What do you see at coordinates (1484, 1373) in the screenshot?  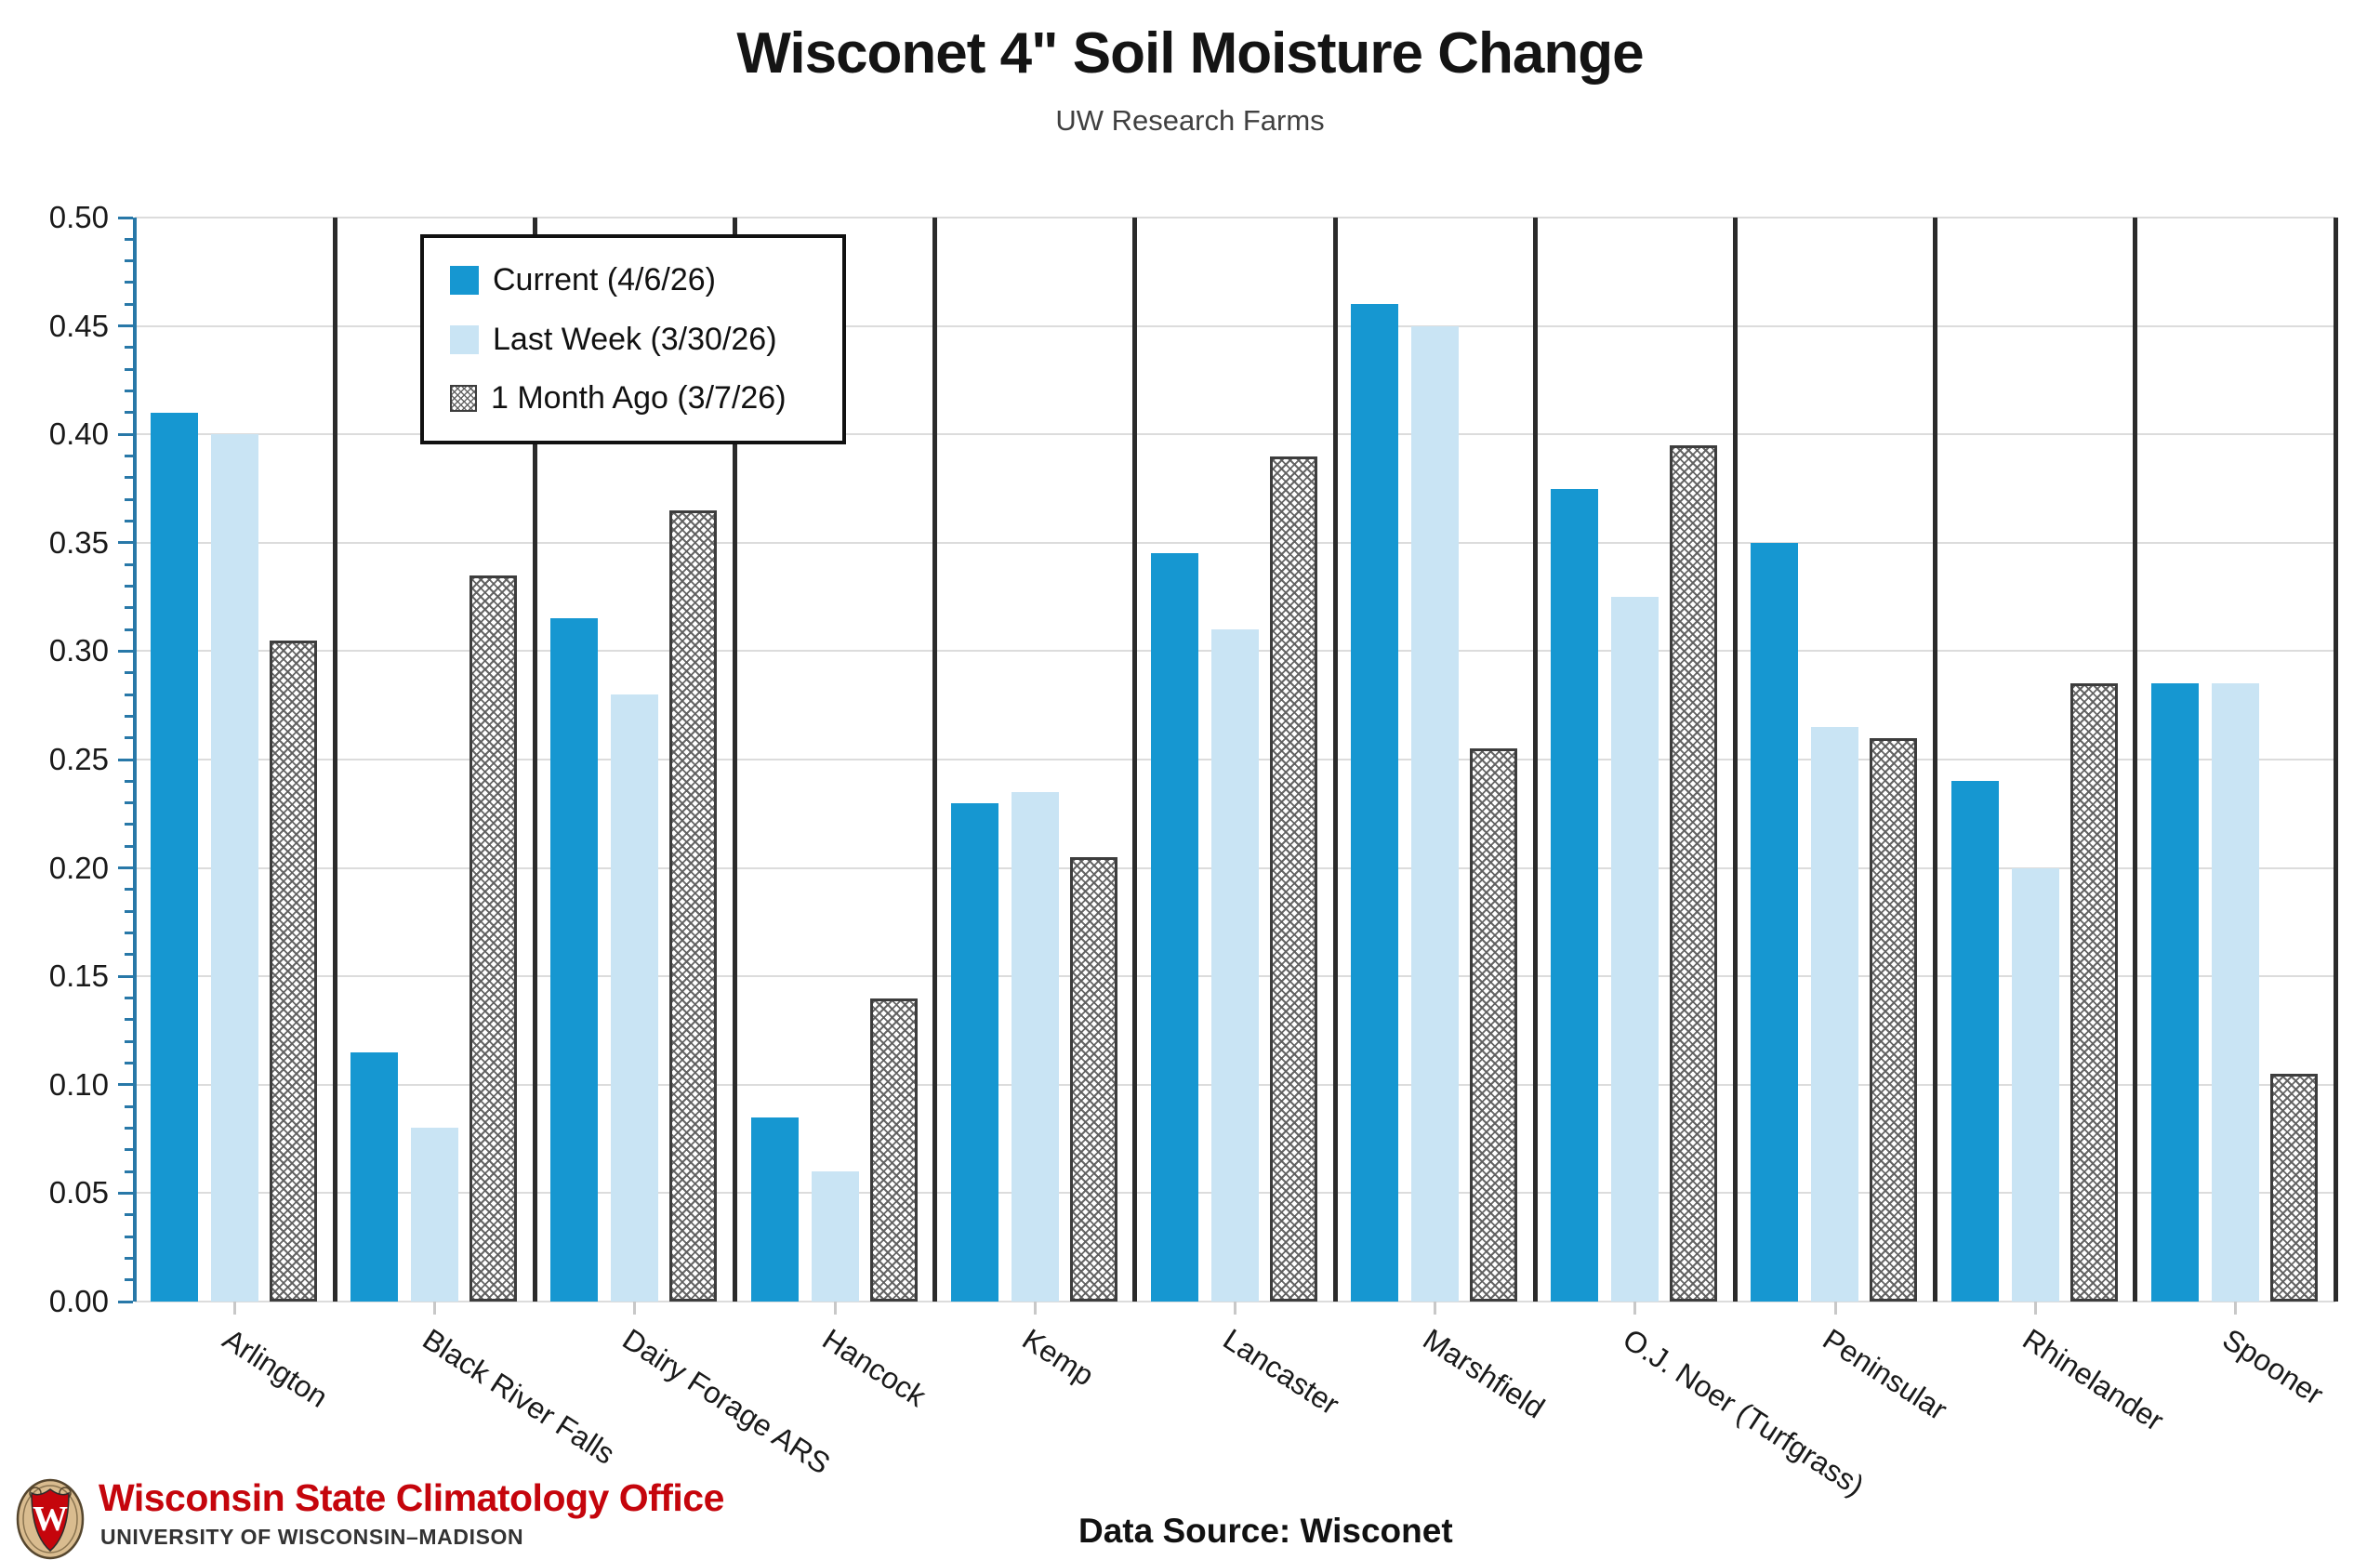 I see `x-category-label: Marshfield` at bounding box center [1484, 1373].